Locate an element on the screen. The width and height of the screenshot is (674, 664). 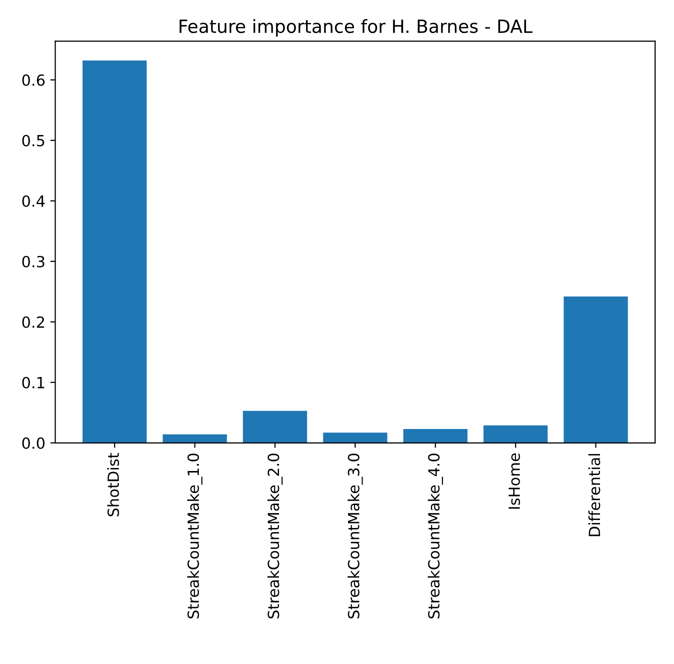
y-tick-label: 0.1 is located at coordinates (33, 382).